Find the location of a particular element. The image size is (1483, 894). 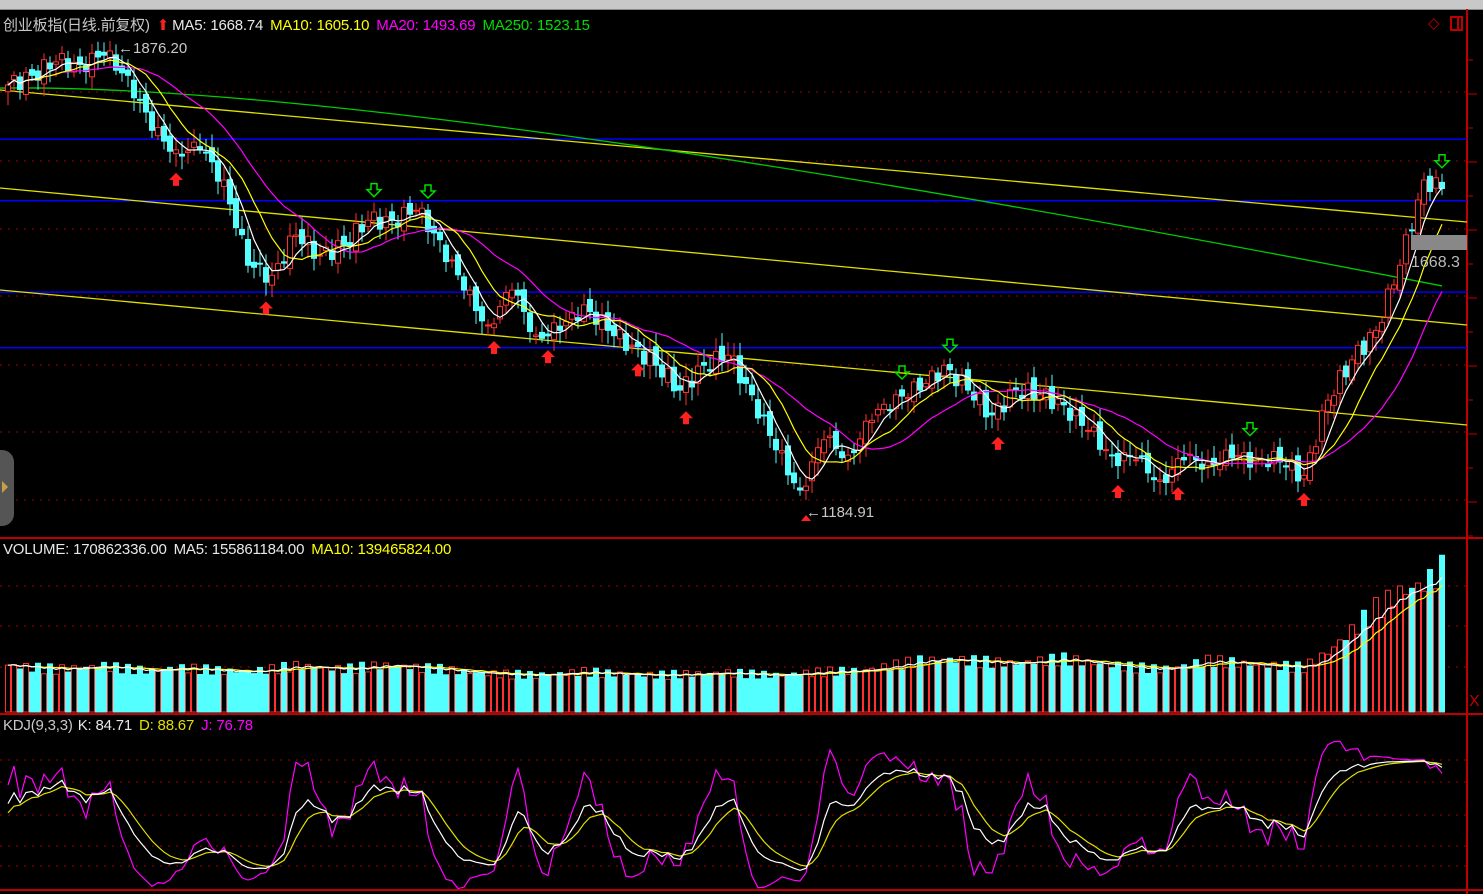

sell-signal-arrow-icon is located at coordinates (1250, 429).